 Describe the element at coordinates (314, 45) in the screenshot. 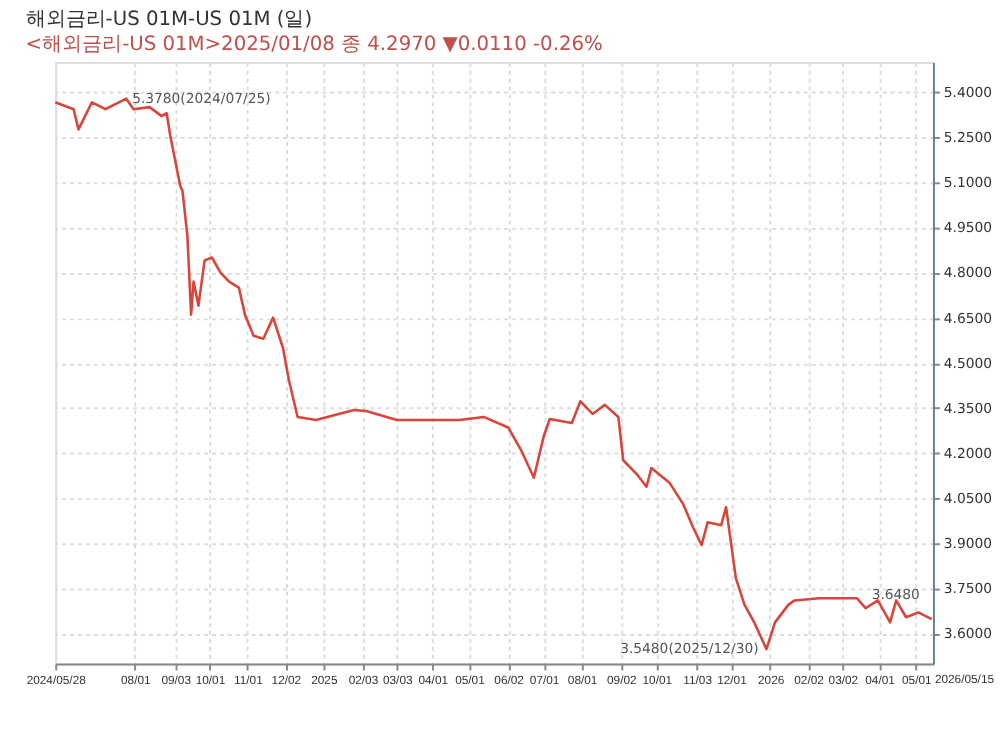

I see `chart-subtitle: <해외금리-US 01M>2025/01/08 종 4.2970 ▼0.0110 -0.26%` at that location.